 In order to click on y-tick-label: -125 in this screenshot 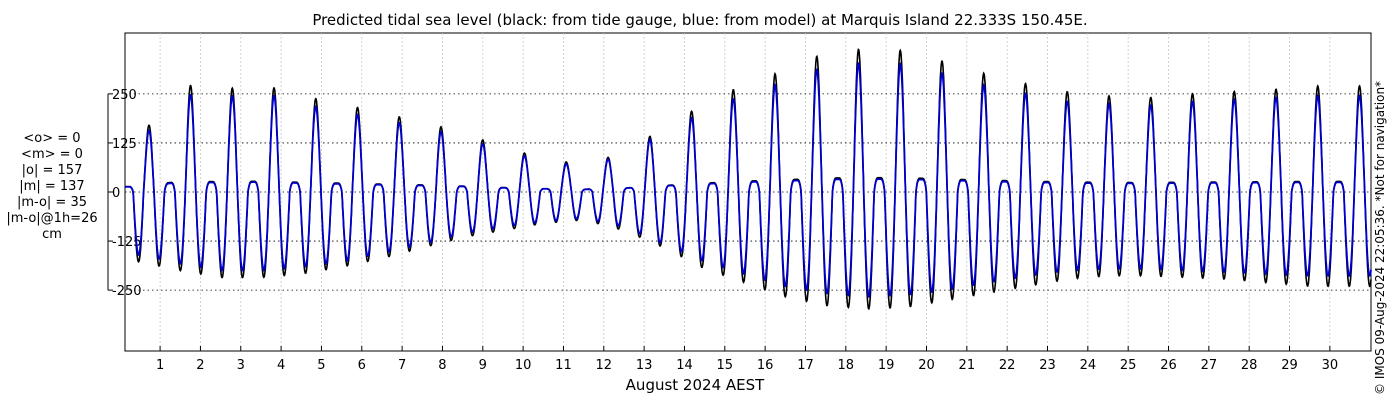, I will do `click(127, 242)`.